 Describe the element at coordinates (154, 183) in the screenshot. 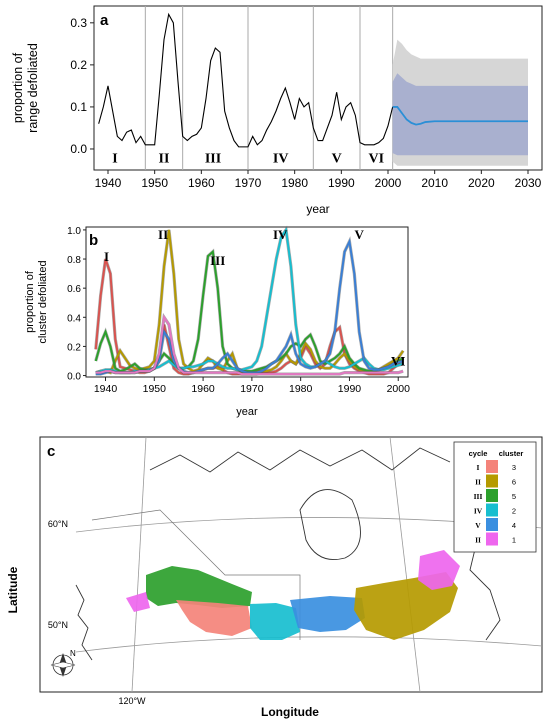

I see `x-tick-label-1950: 1950` at that location.